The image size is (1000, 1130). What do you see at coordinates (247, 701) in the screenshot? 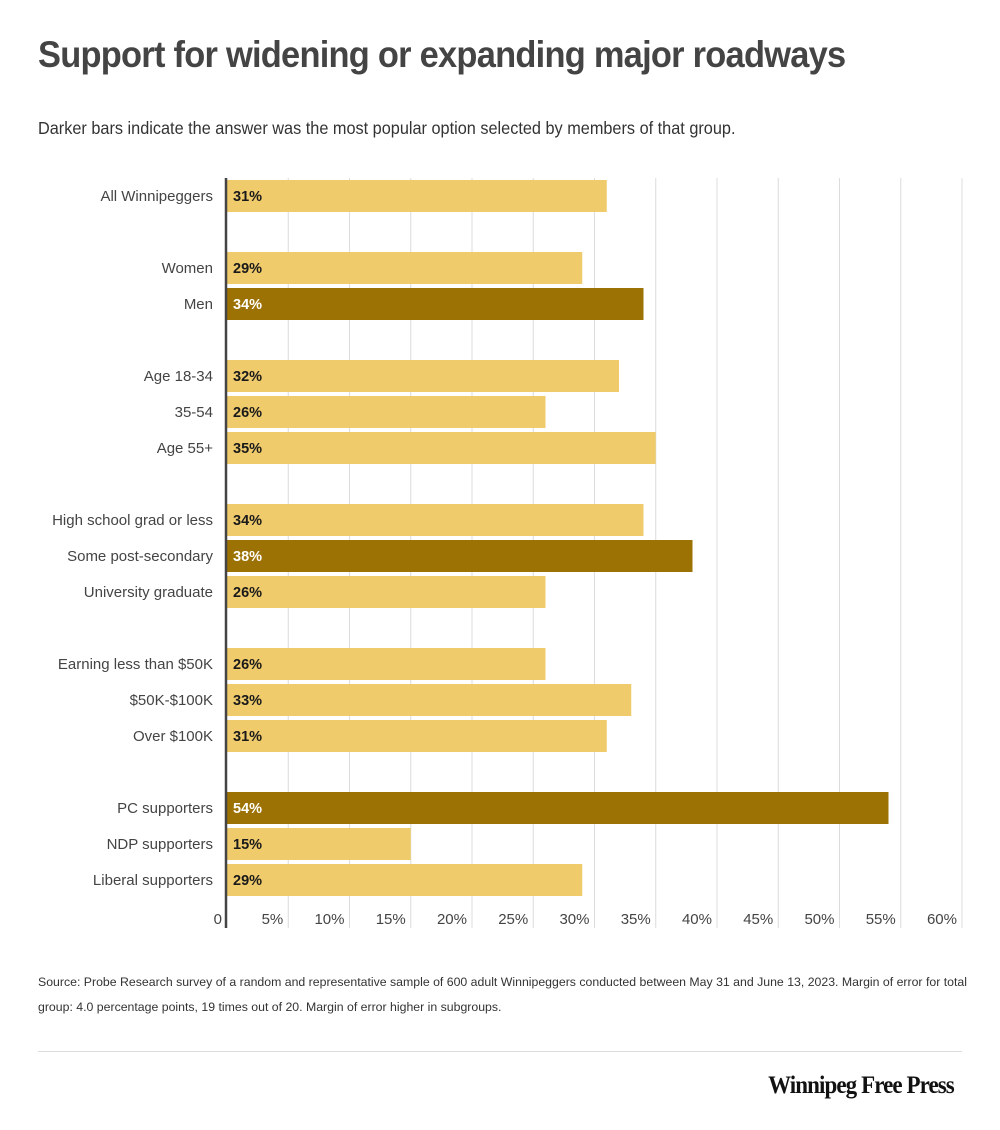
I see `value-label: 33%` at bounding box center [247, 701].